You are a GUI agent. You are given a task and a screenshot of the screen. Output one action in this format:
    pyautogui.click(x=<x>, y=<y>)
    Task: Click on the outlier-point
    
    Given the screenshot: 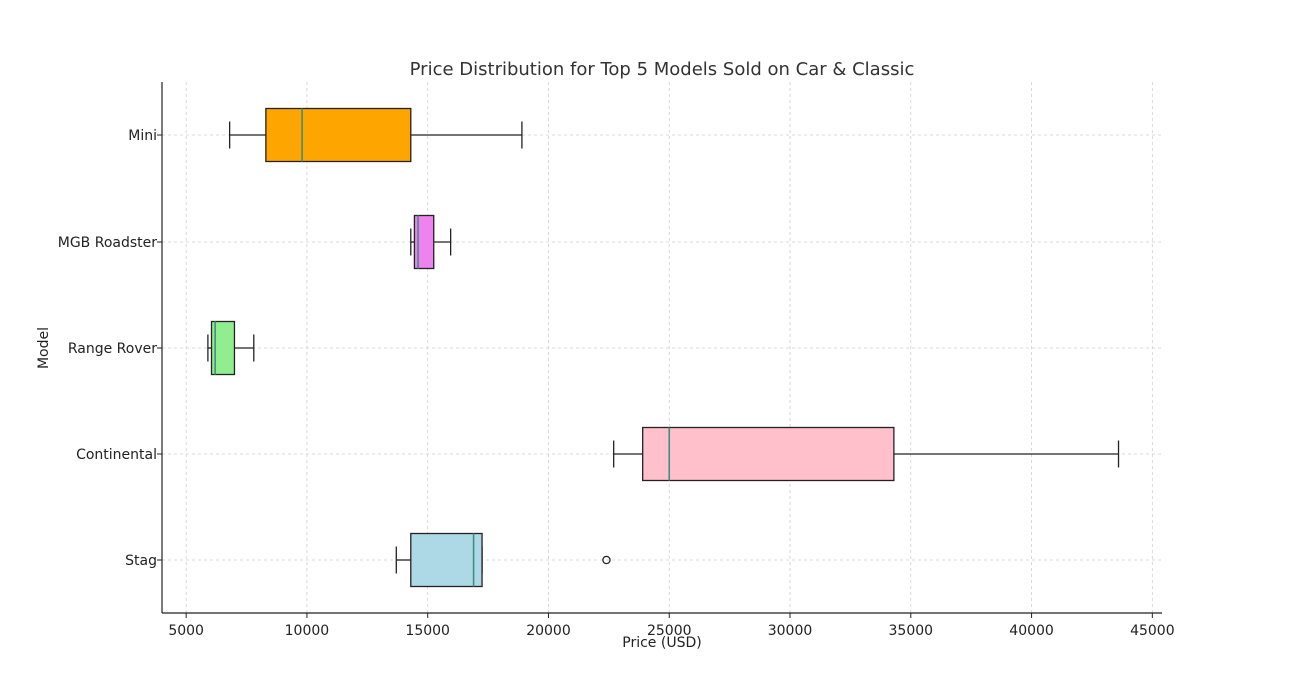 What is the action you would take?
    pyautogui.click(x=606, y=560)
    